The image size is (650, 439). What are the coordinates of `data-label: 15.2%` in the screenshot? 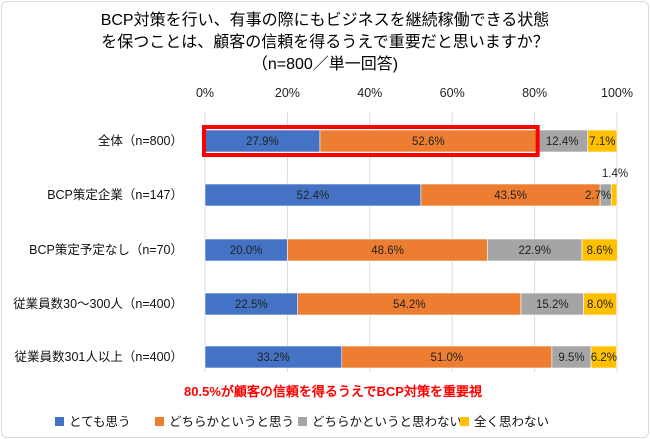 It's located at (552, 305).